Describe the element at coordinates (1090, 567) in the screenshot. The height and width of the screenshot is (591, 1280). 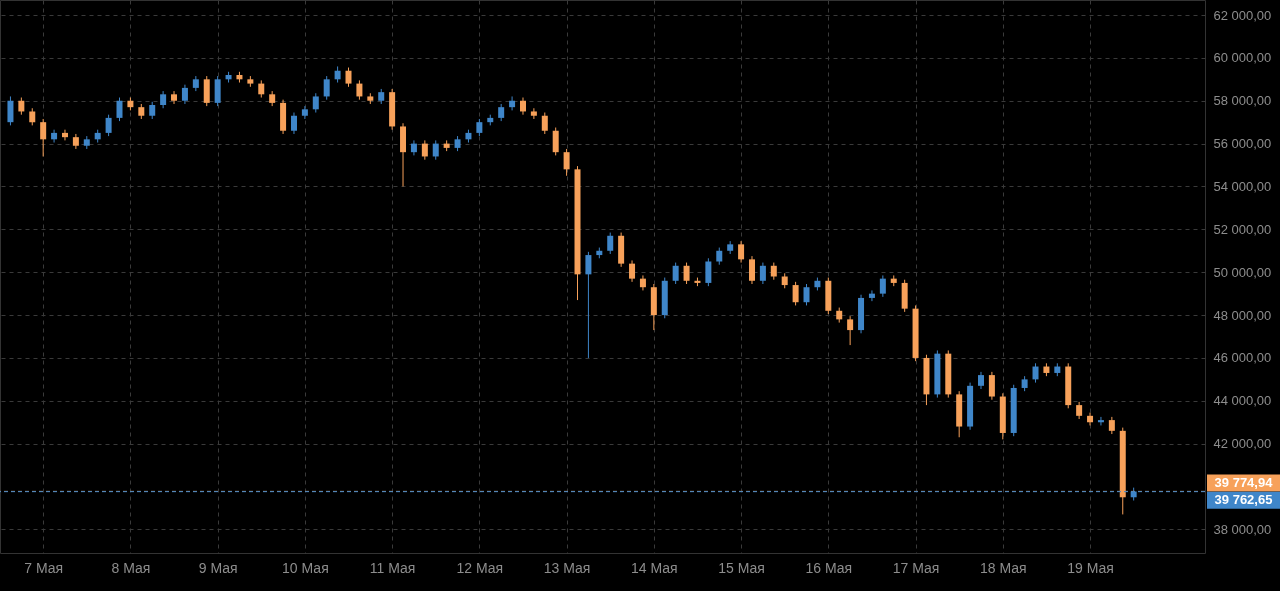
I see `x-tick-label: 19 Мая` at that location.